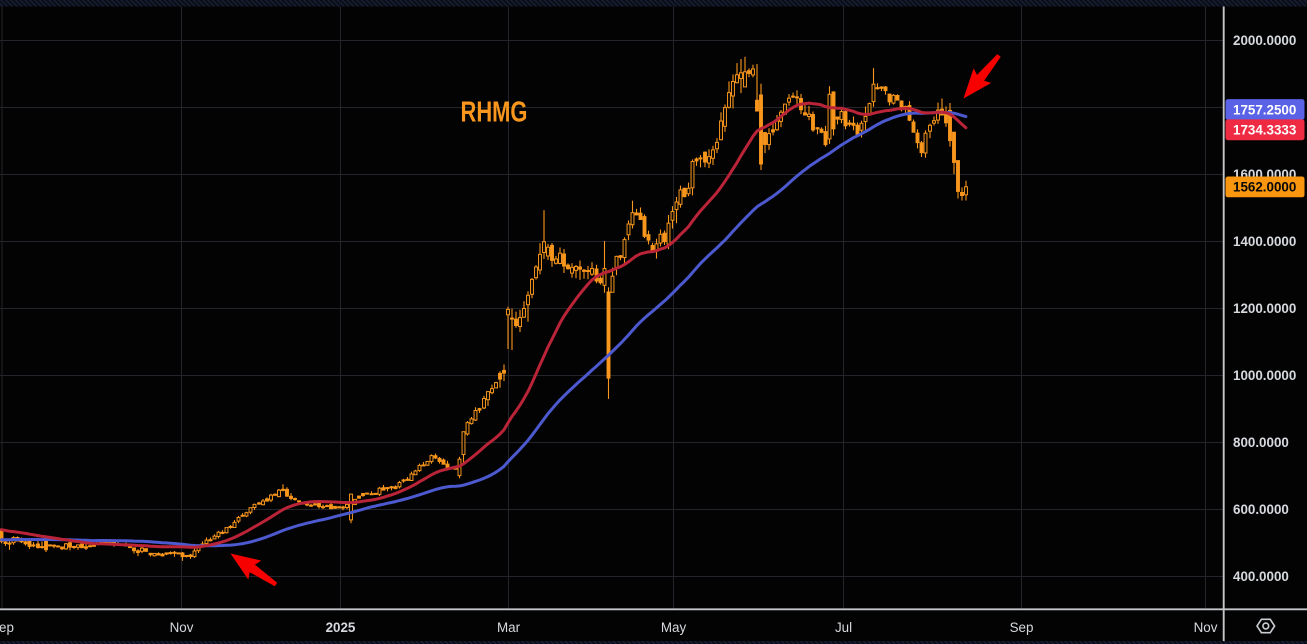  I want to click on svg-text: RHMG, so click(494, 113).